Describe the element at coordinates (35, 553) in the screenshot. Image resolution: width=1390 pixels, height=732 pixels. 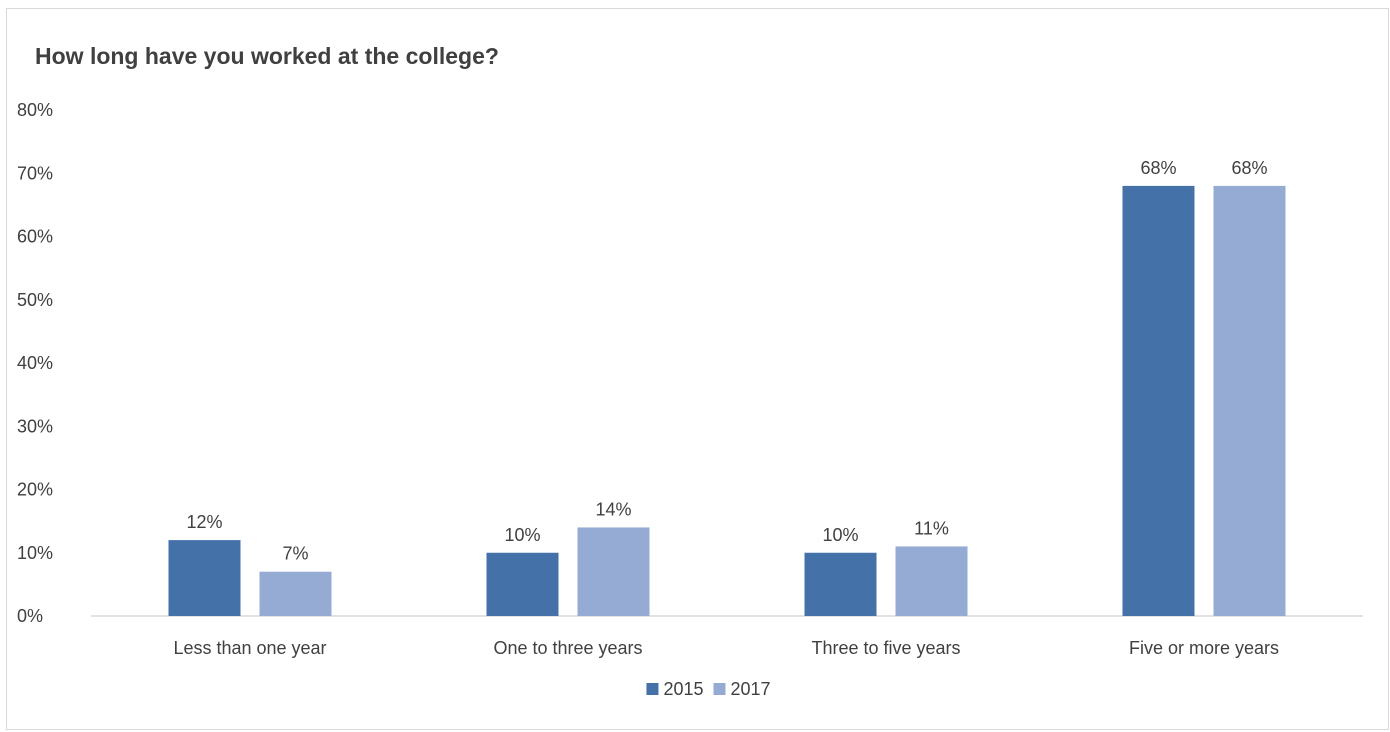
I see `y-tick-label: 10%` at that location.